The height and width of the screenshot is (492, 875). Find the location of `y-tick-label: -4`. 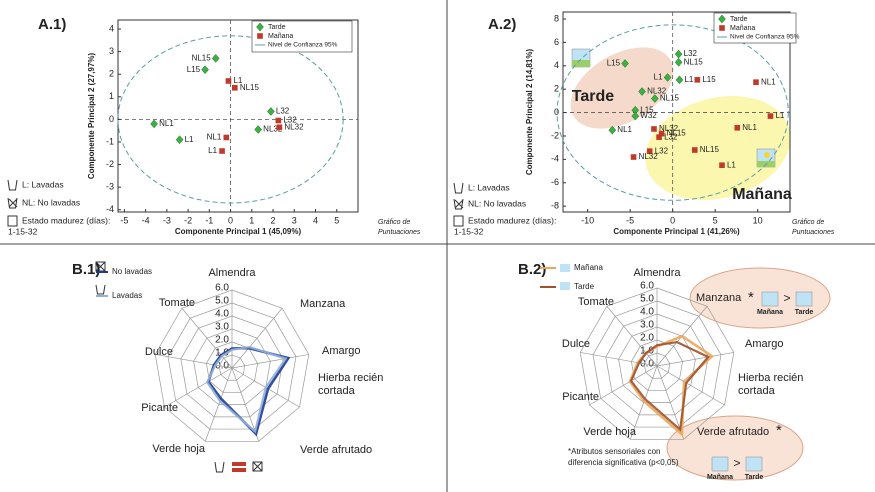

y-tick-label: -4 is located at coordinates (110, 209).